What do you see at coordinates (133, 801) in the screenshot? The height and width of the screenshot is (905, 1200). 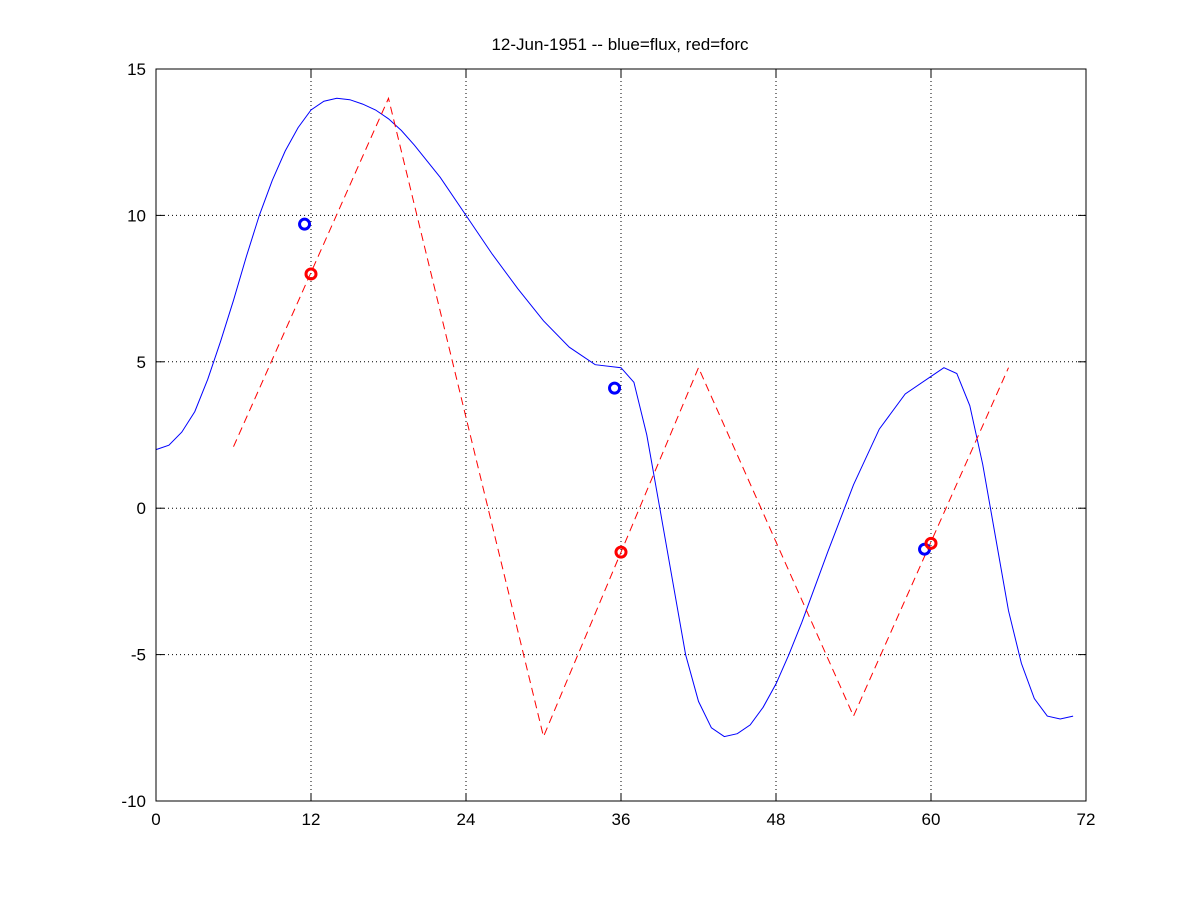 I see `y-tick-label: -10` at bounding box center [133, 801].